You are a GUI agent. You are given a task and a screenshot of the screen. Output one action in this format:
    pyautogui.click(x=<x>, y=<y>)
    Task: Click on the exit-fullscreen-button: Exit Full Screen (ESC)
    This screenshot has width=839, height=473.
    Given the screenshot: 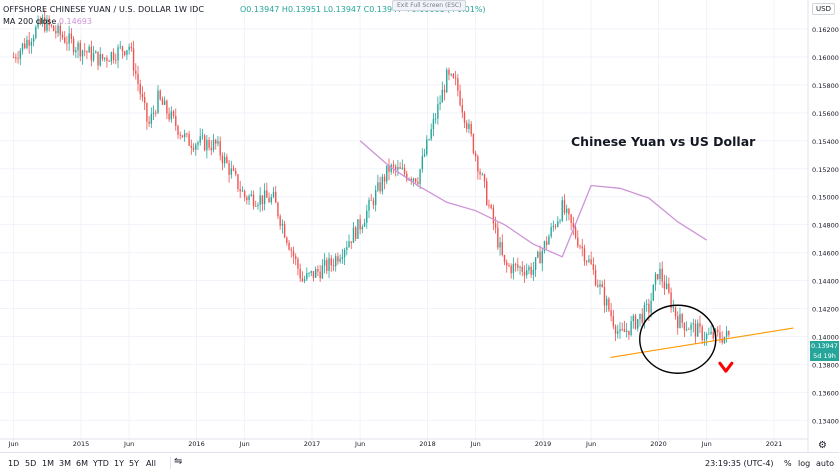 What is the action you would take?
    pyautogui.click(x=429, y=5)
    